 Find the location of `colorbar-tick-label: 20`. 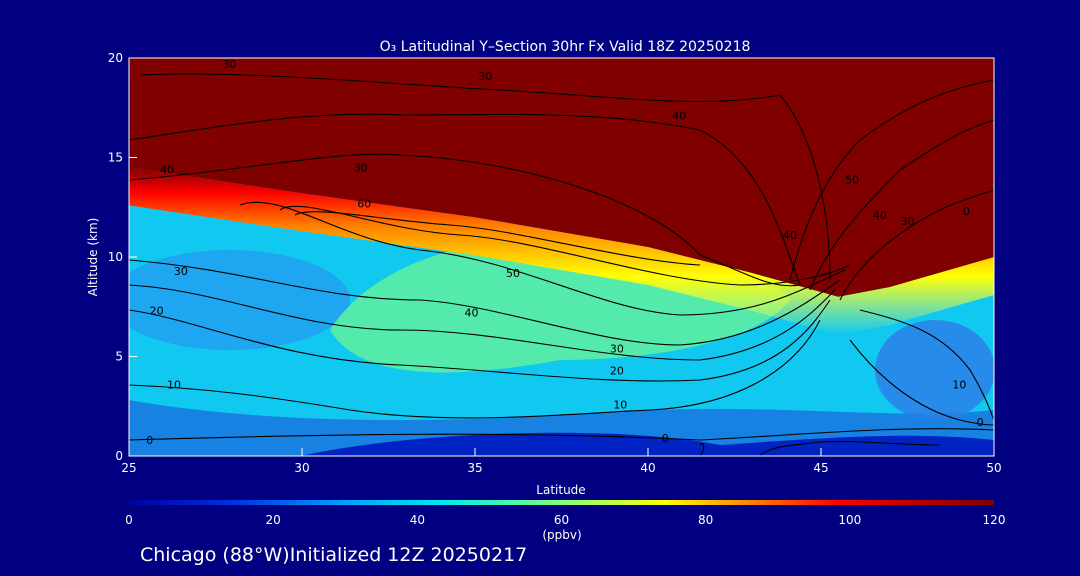

colorbar-tick-label: 20 is located at coordinates (273, 520).